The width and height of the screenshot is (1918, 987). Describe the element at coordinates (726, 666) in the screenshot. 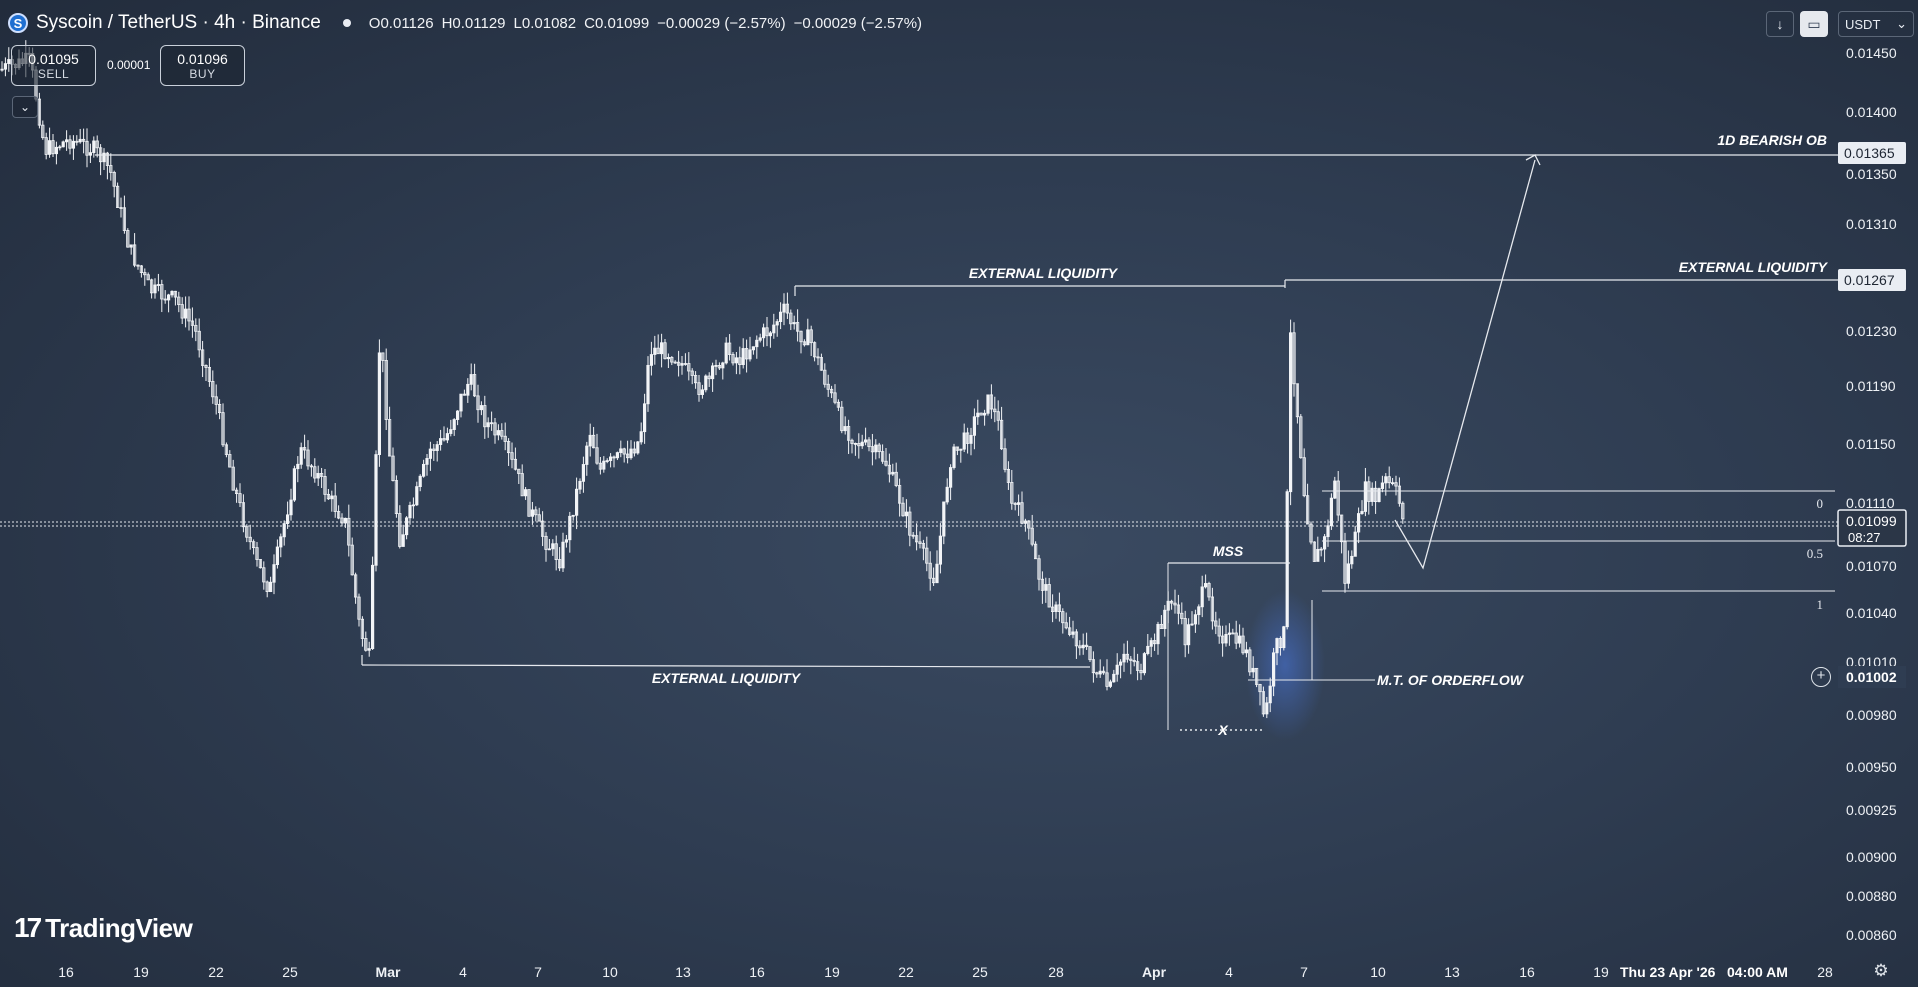

I see `external-liquidity-low-line` at that location.